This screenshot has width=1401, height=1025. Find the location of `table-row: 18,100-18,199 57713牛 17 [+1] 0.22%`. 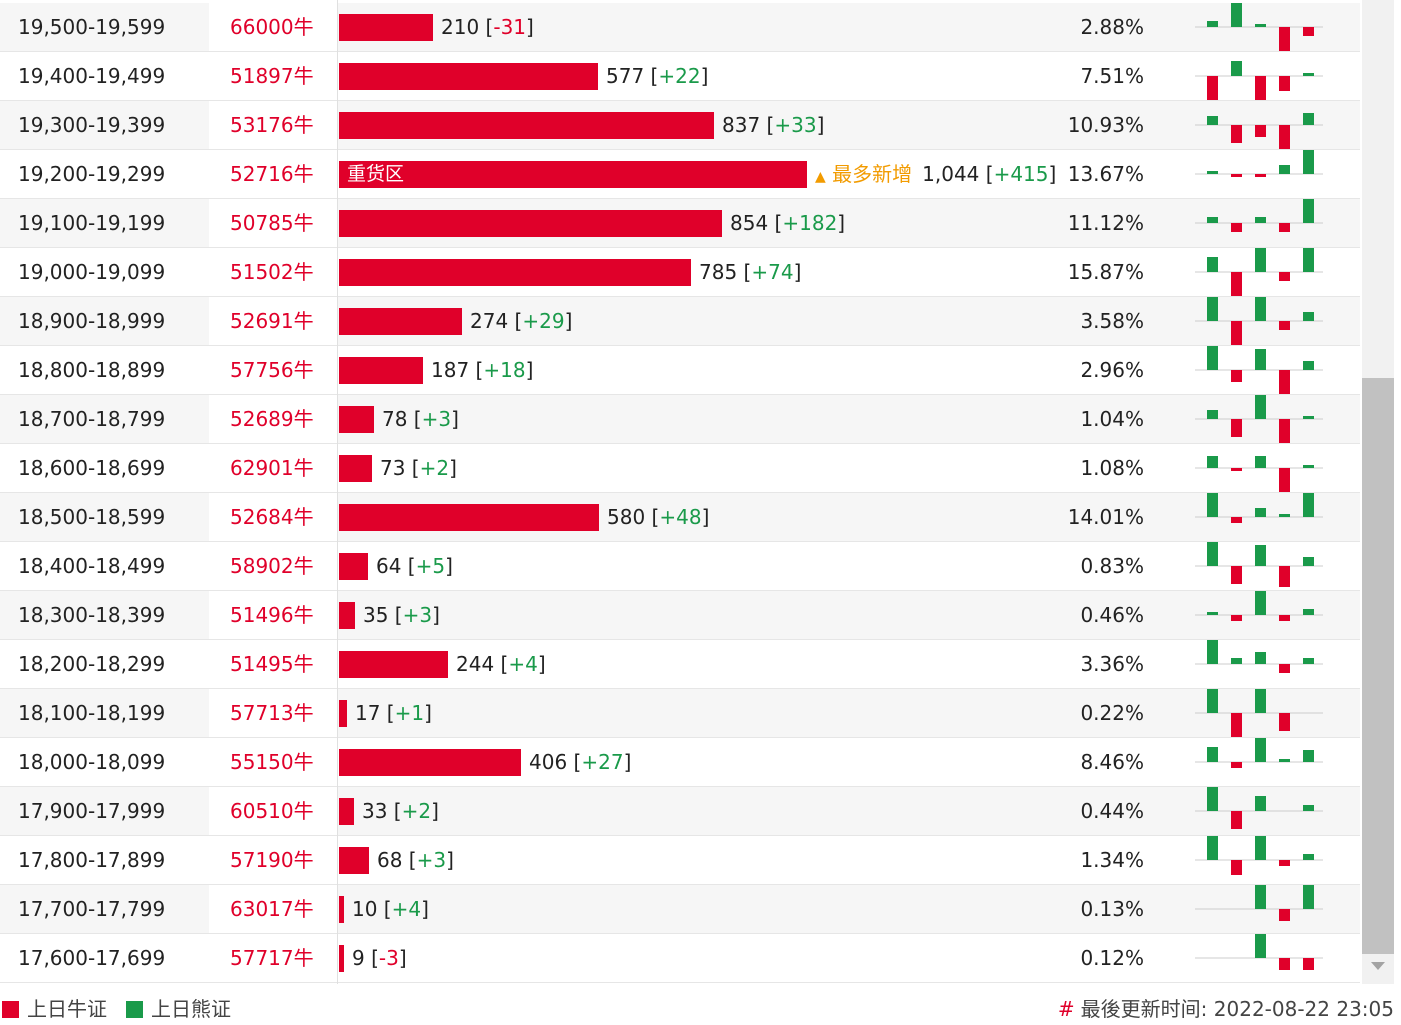

table-row: 18,100-18,199 57713牛 17 [+1] 0.22% is located at coordinates (680, 713).